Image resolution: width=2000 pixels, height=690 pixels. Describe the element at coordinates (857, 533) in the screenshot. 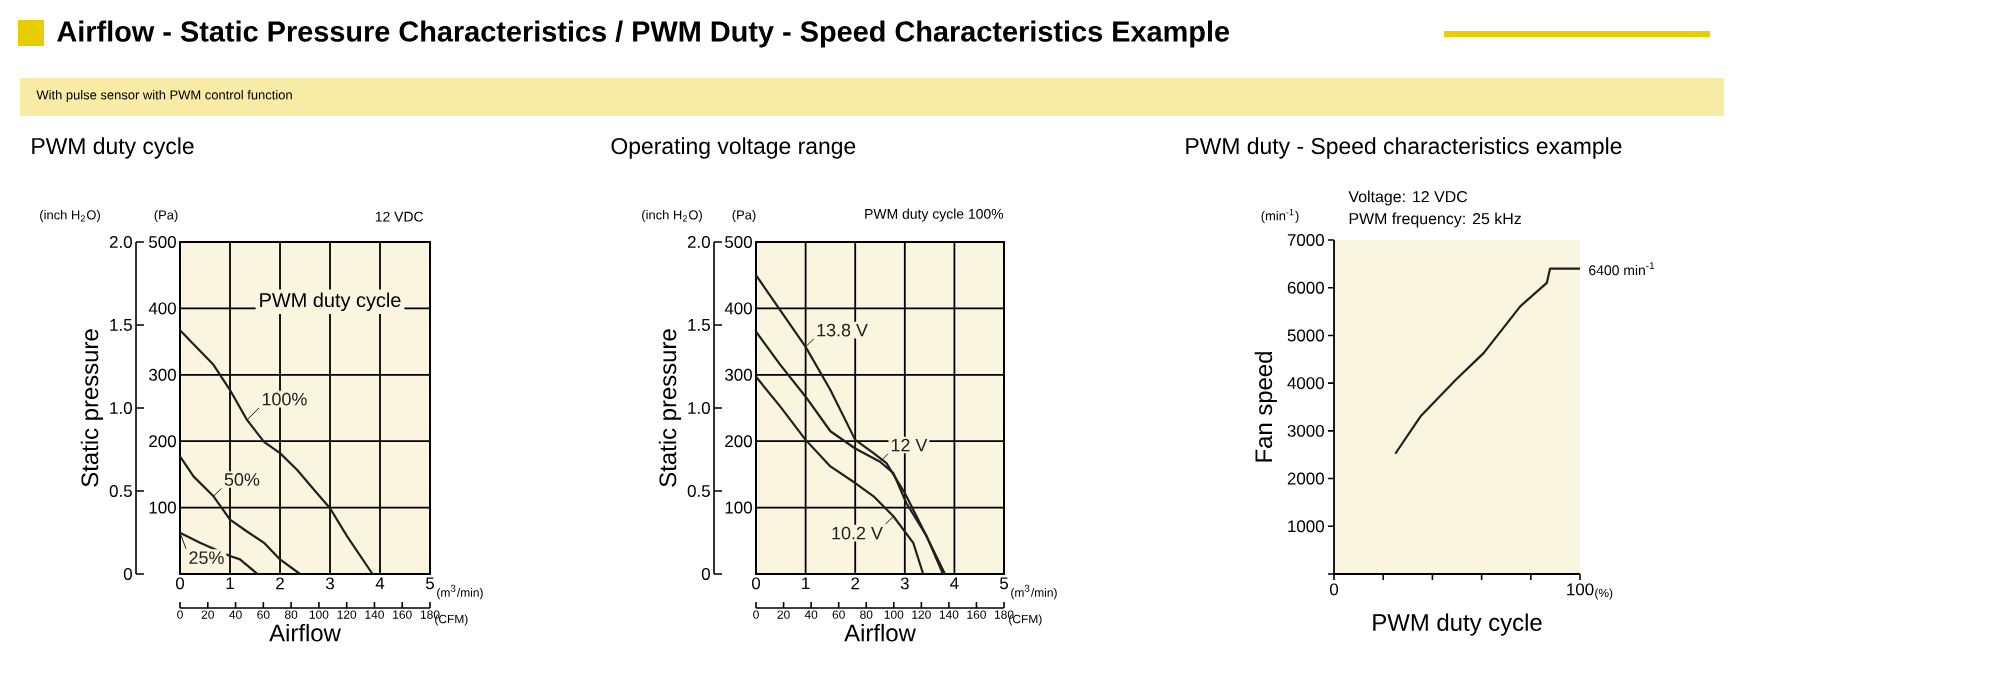

I see `legend-label: 10.2 V` at that location.